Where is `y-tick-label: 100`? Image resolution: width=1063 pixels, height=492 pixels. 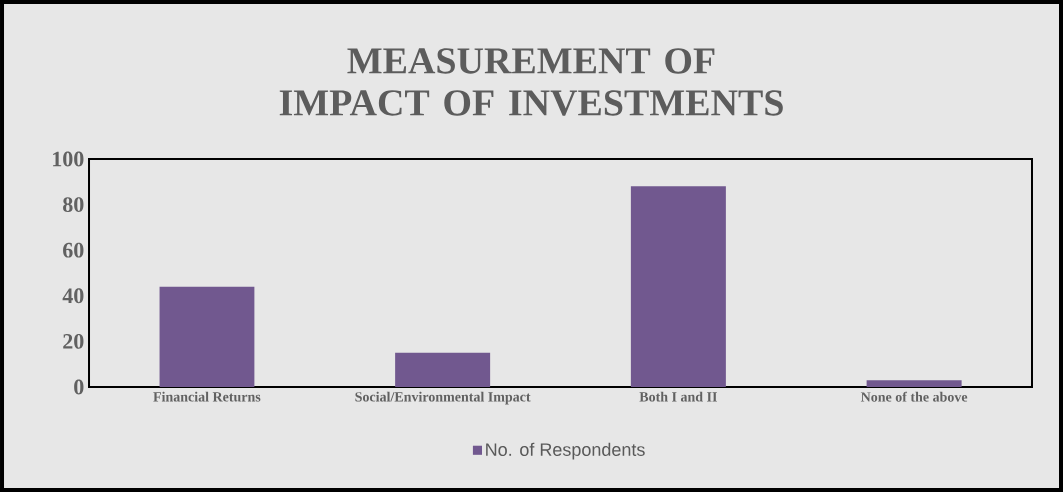 y-tick-label: 100 is located at coordinates (68, 159).